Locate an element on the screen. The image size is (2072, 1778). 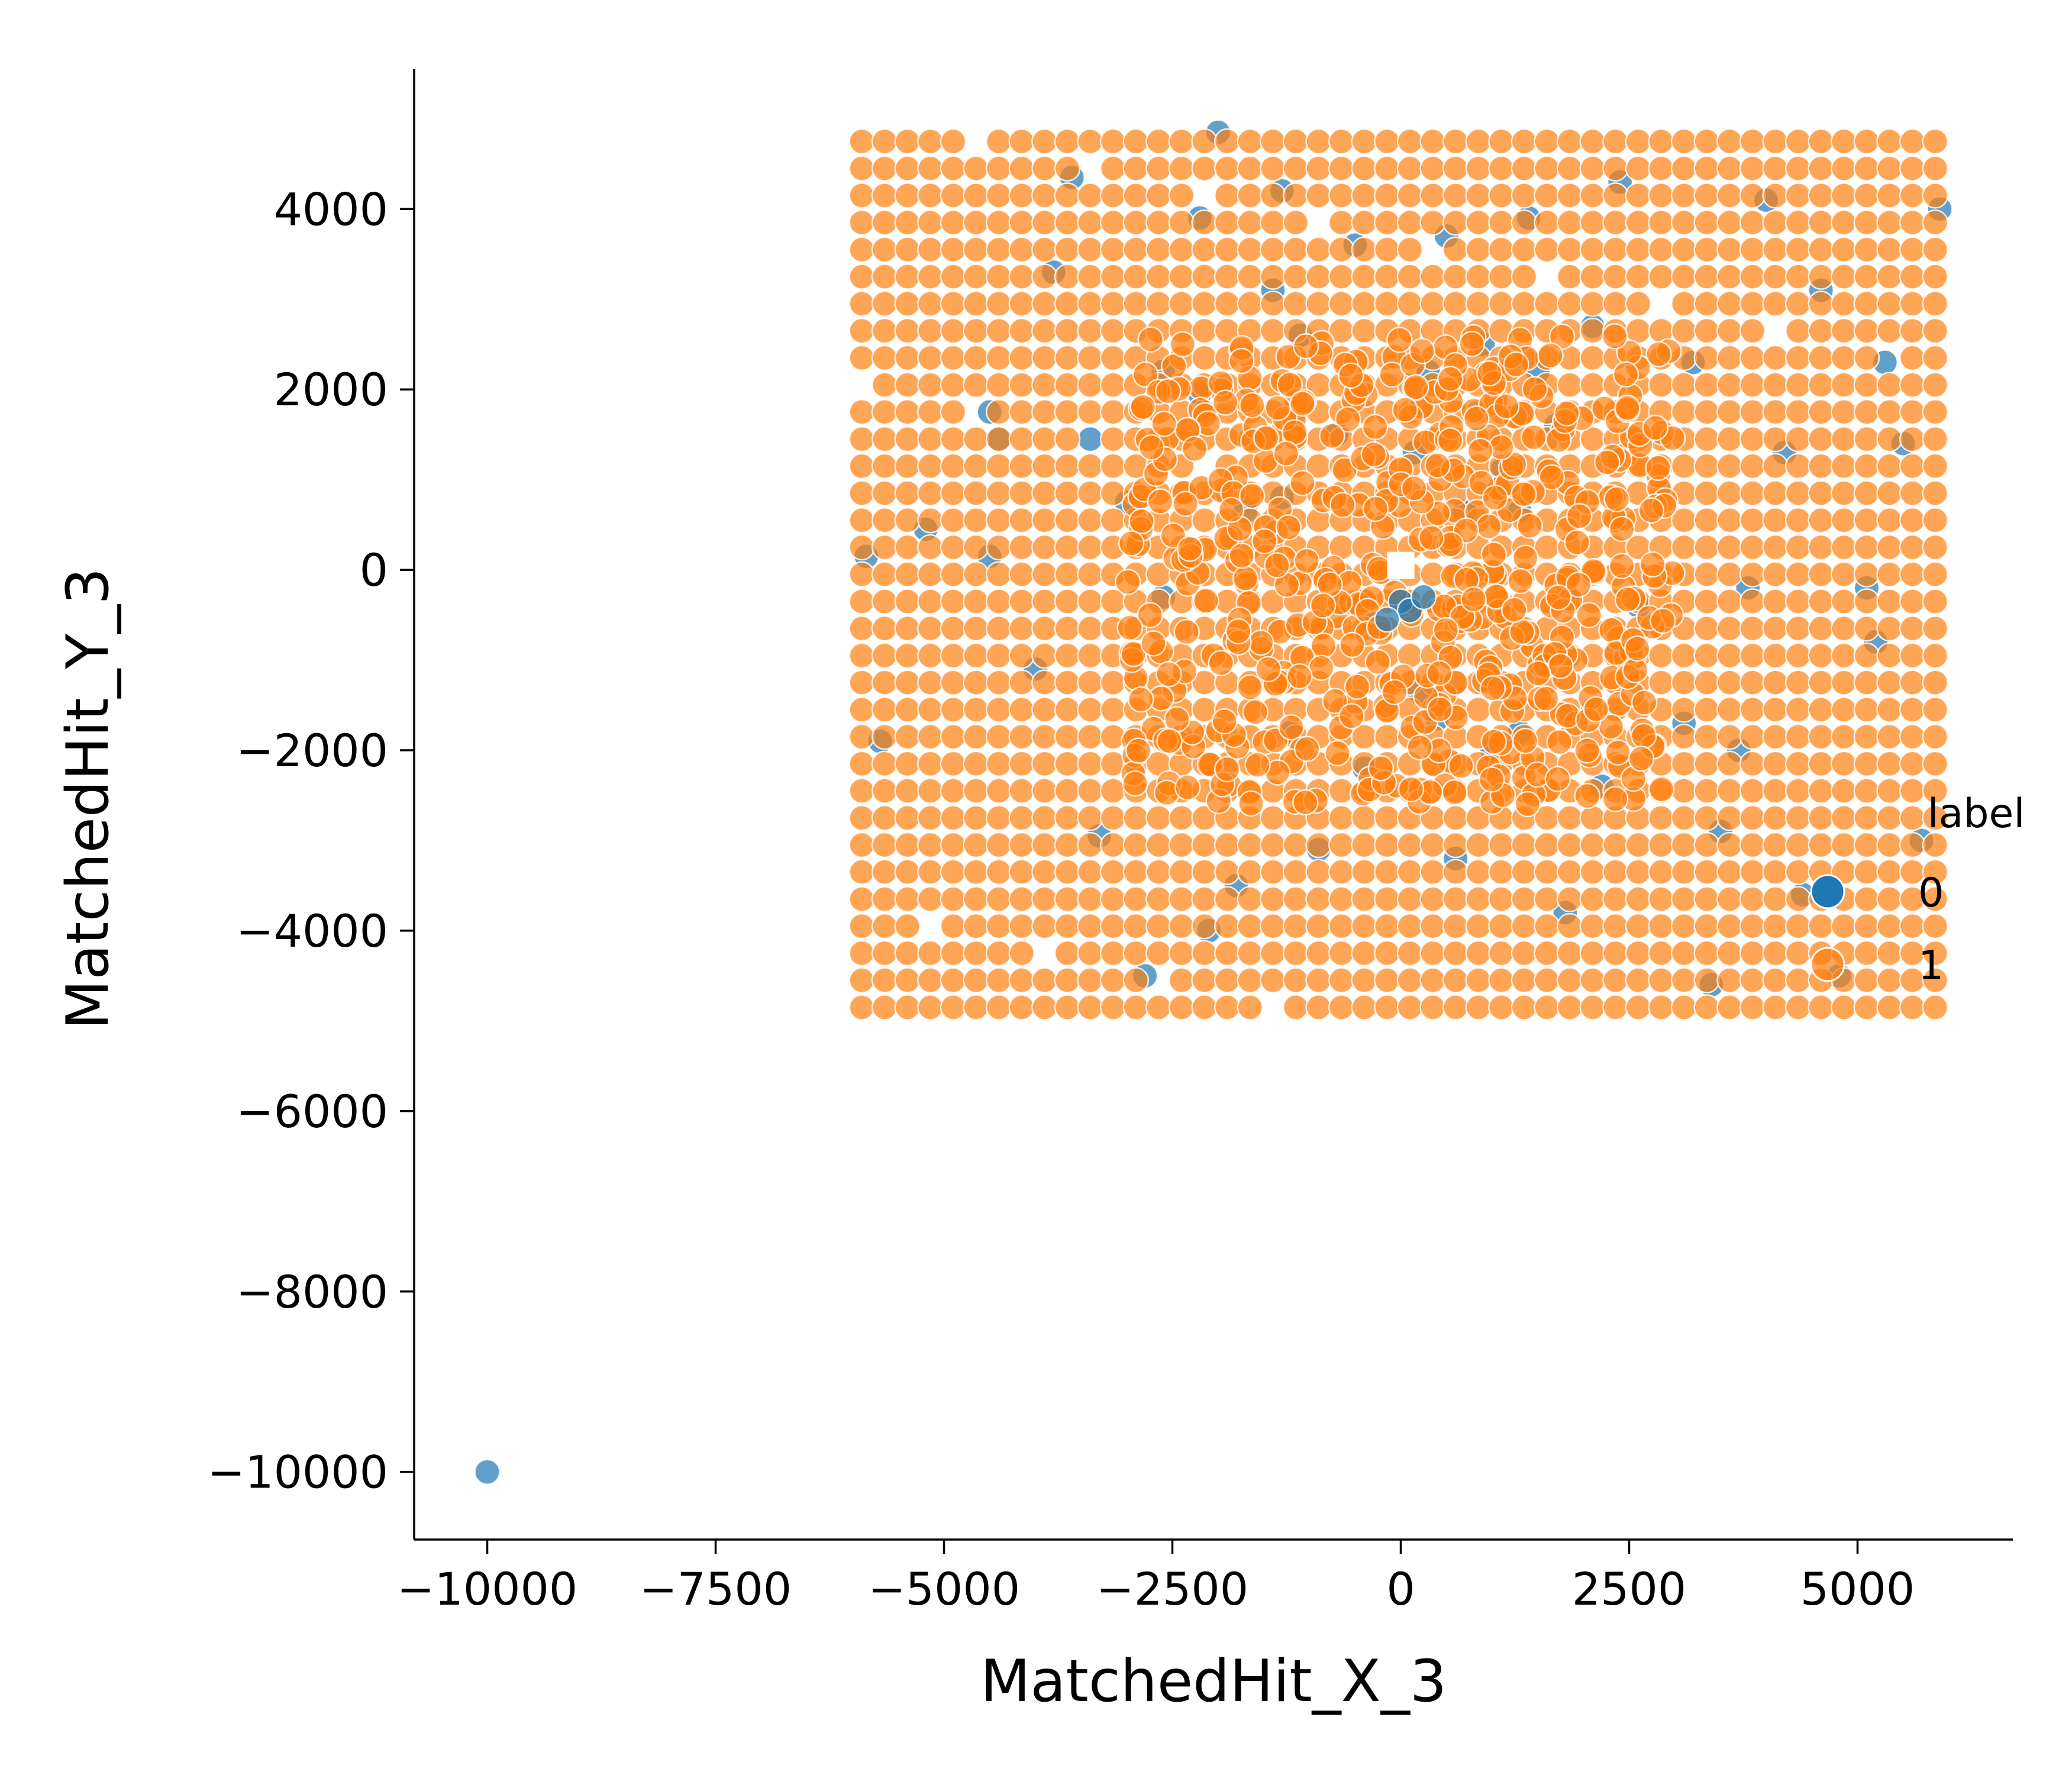
y-ticks: −10000 −8000 −6000 −4000 −2000 0 2000 4000 is located at coordinates (311, 841).